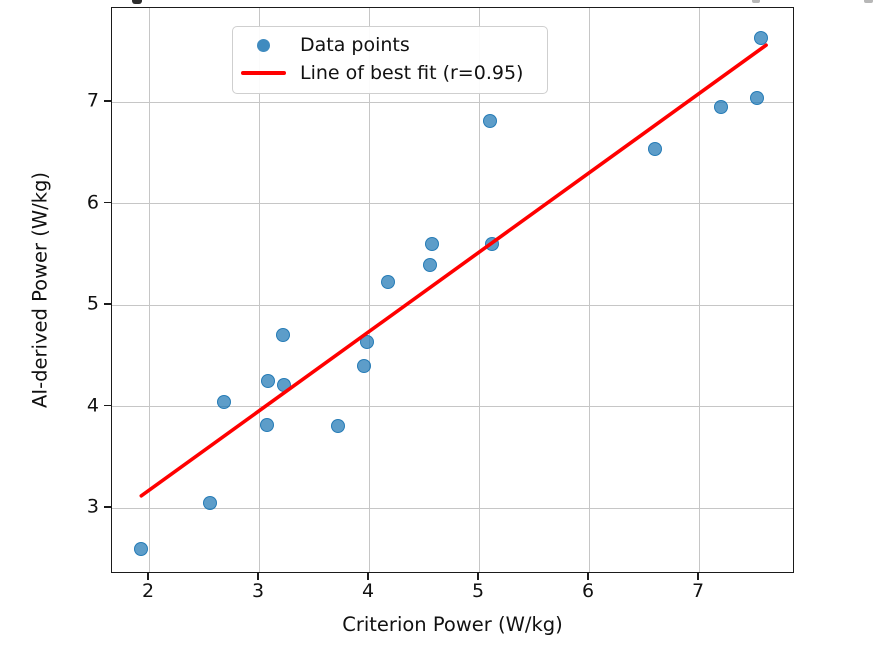 The width and height of the screenshot is (882, 656). Describe the element at coordinates (368, 591) in the screenshot. I see `x-tick-label: 4` at that location.